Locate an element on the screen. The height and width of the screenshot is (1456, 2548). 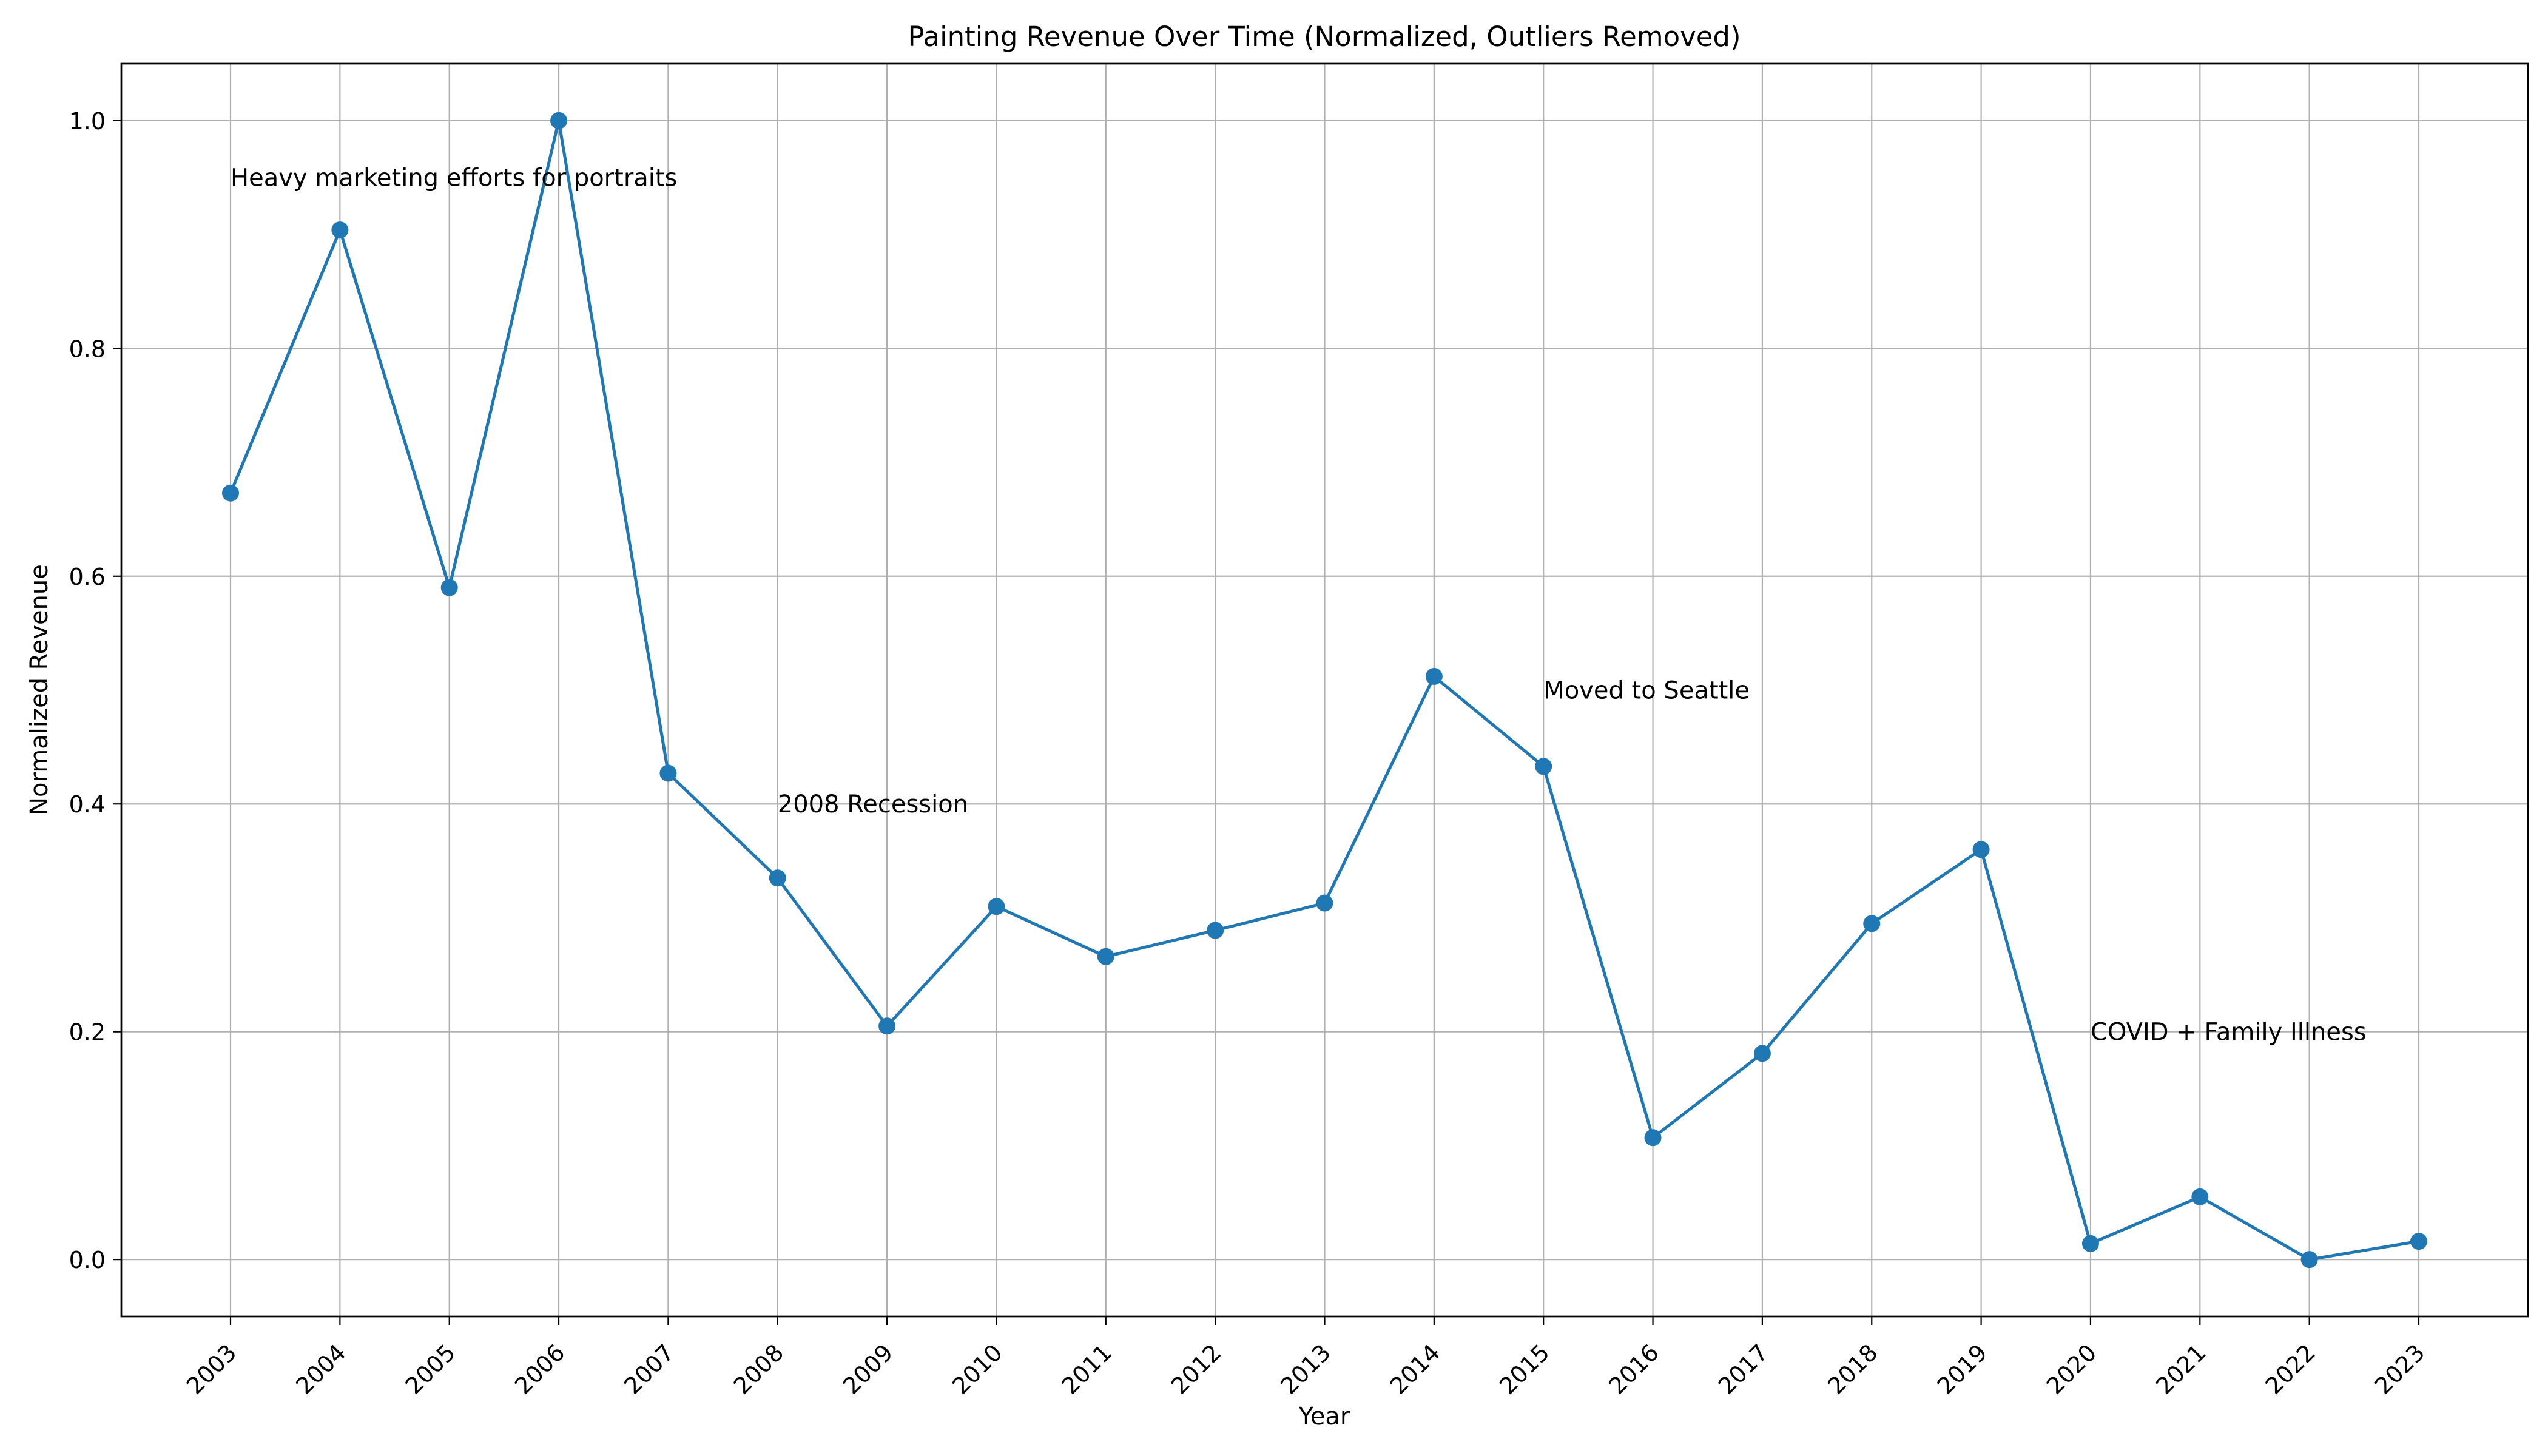
y-tick-label: 1.0 is located at coordinates (87, 121).